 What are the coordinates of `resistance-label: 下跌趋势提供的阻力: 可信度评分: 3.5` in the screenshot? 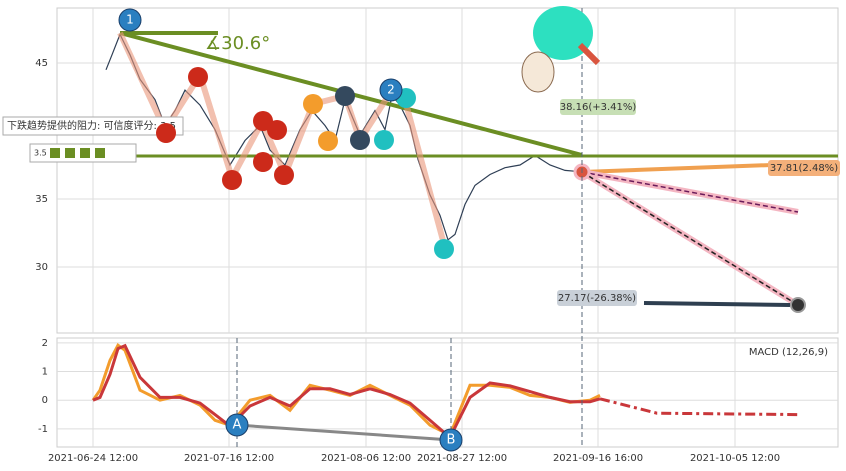 It's located at (91, 125).